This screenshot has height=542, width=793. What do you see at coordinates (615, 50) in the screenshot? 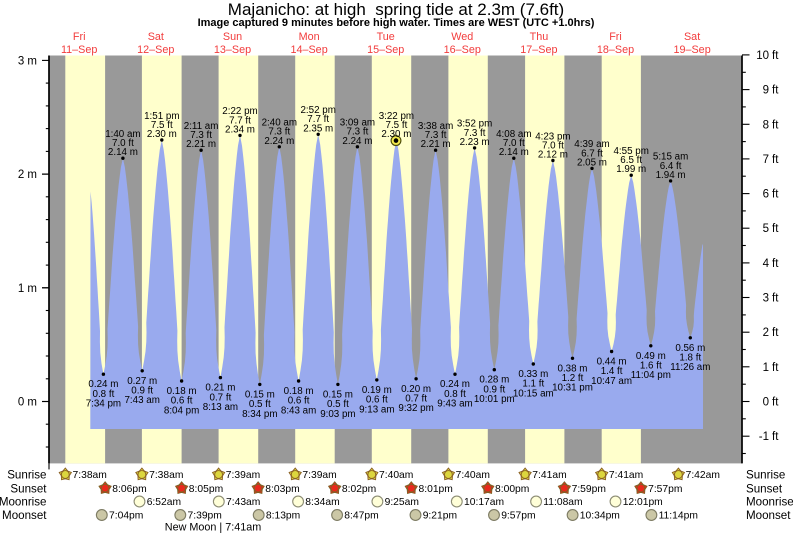
I see `svg-text: 18–Sep` at bounding box center [615, 50].